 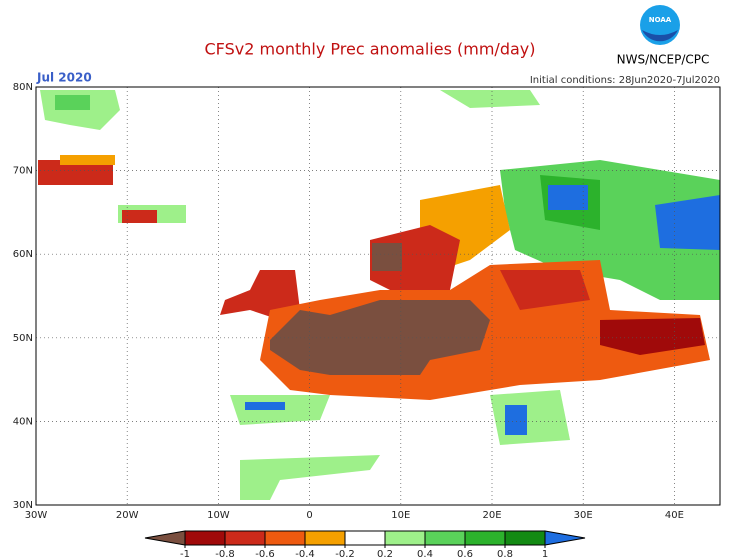 What do you see at coordinates (23, 505) in the screenshot?
I see `lat-tick-label: 30N` at bounding box center [23, 505].